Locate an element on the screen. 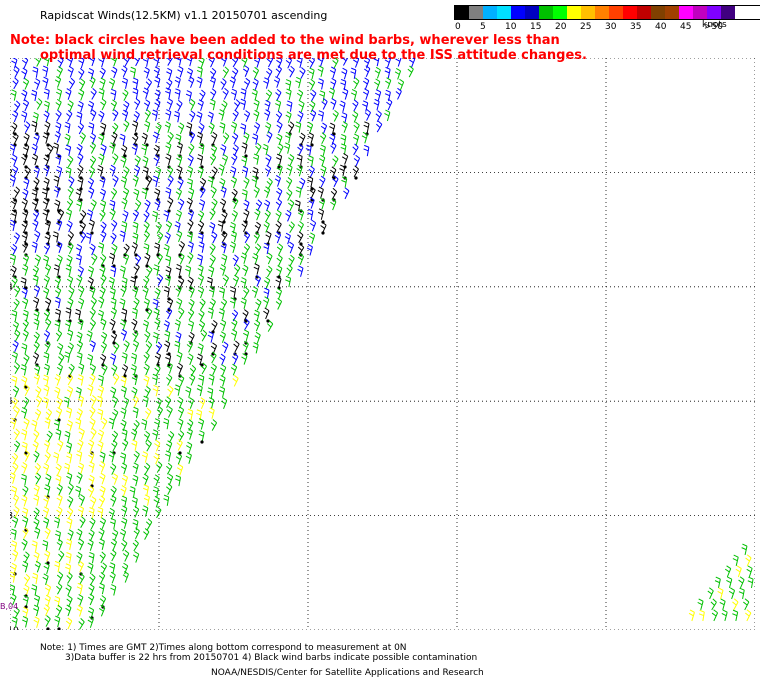 This screenshot has width=760, height=688. legend-label: 20 is located at coordinates (561, 27).